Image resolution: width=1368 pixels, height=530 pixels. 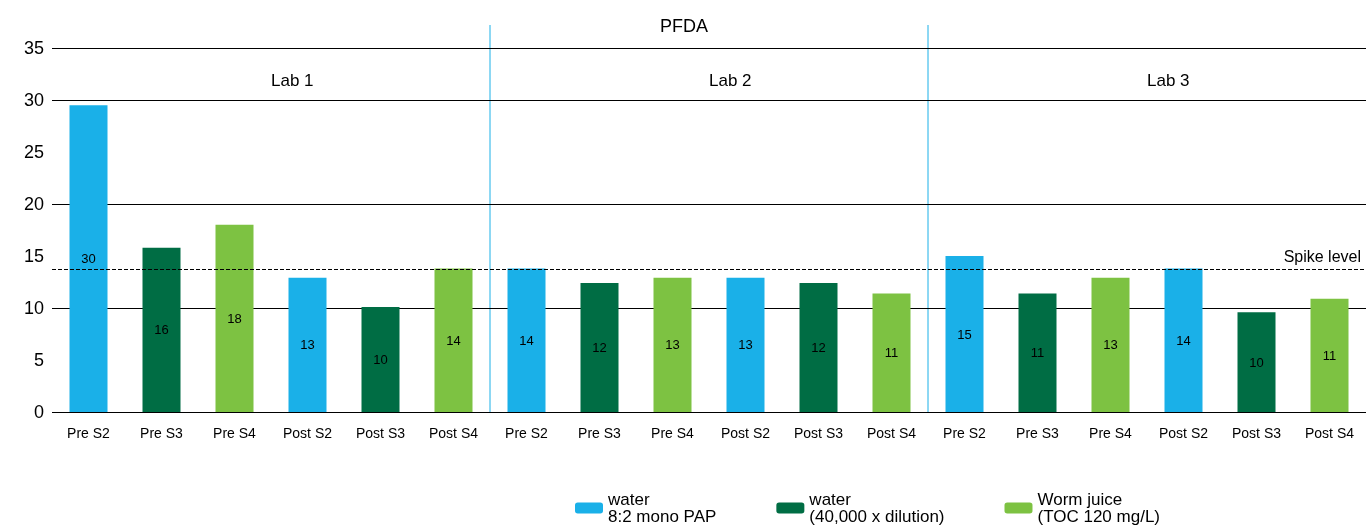 What do you see at coordinates (1099, 508) in the screenshot?
I see `legend-label: Worm juice (TOC 120 mg/L)` at bounding box center [1099, 508].